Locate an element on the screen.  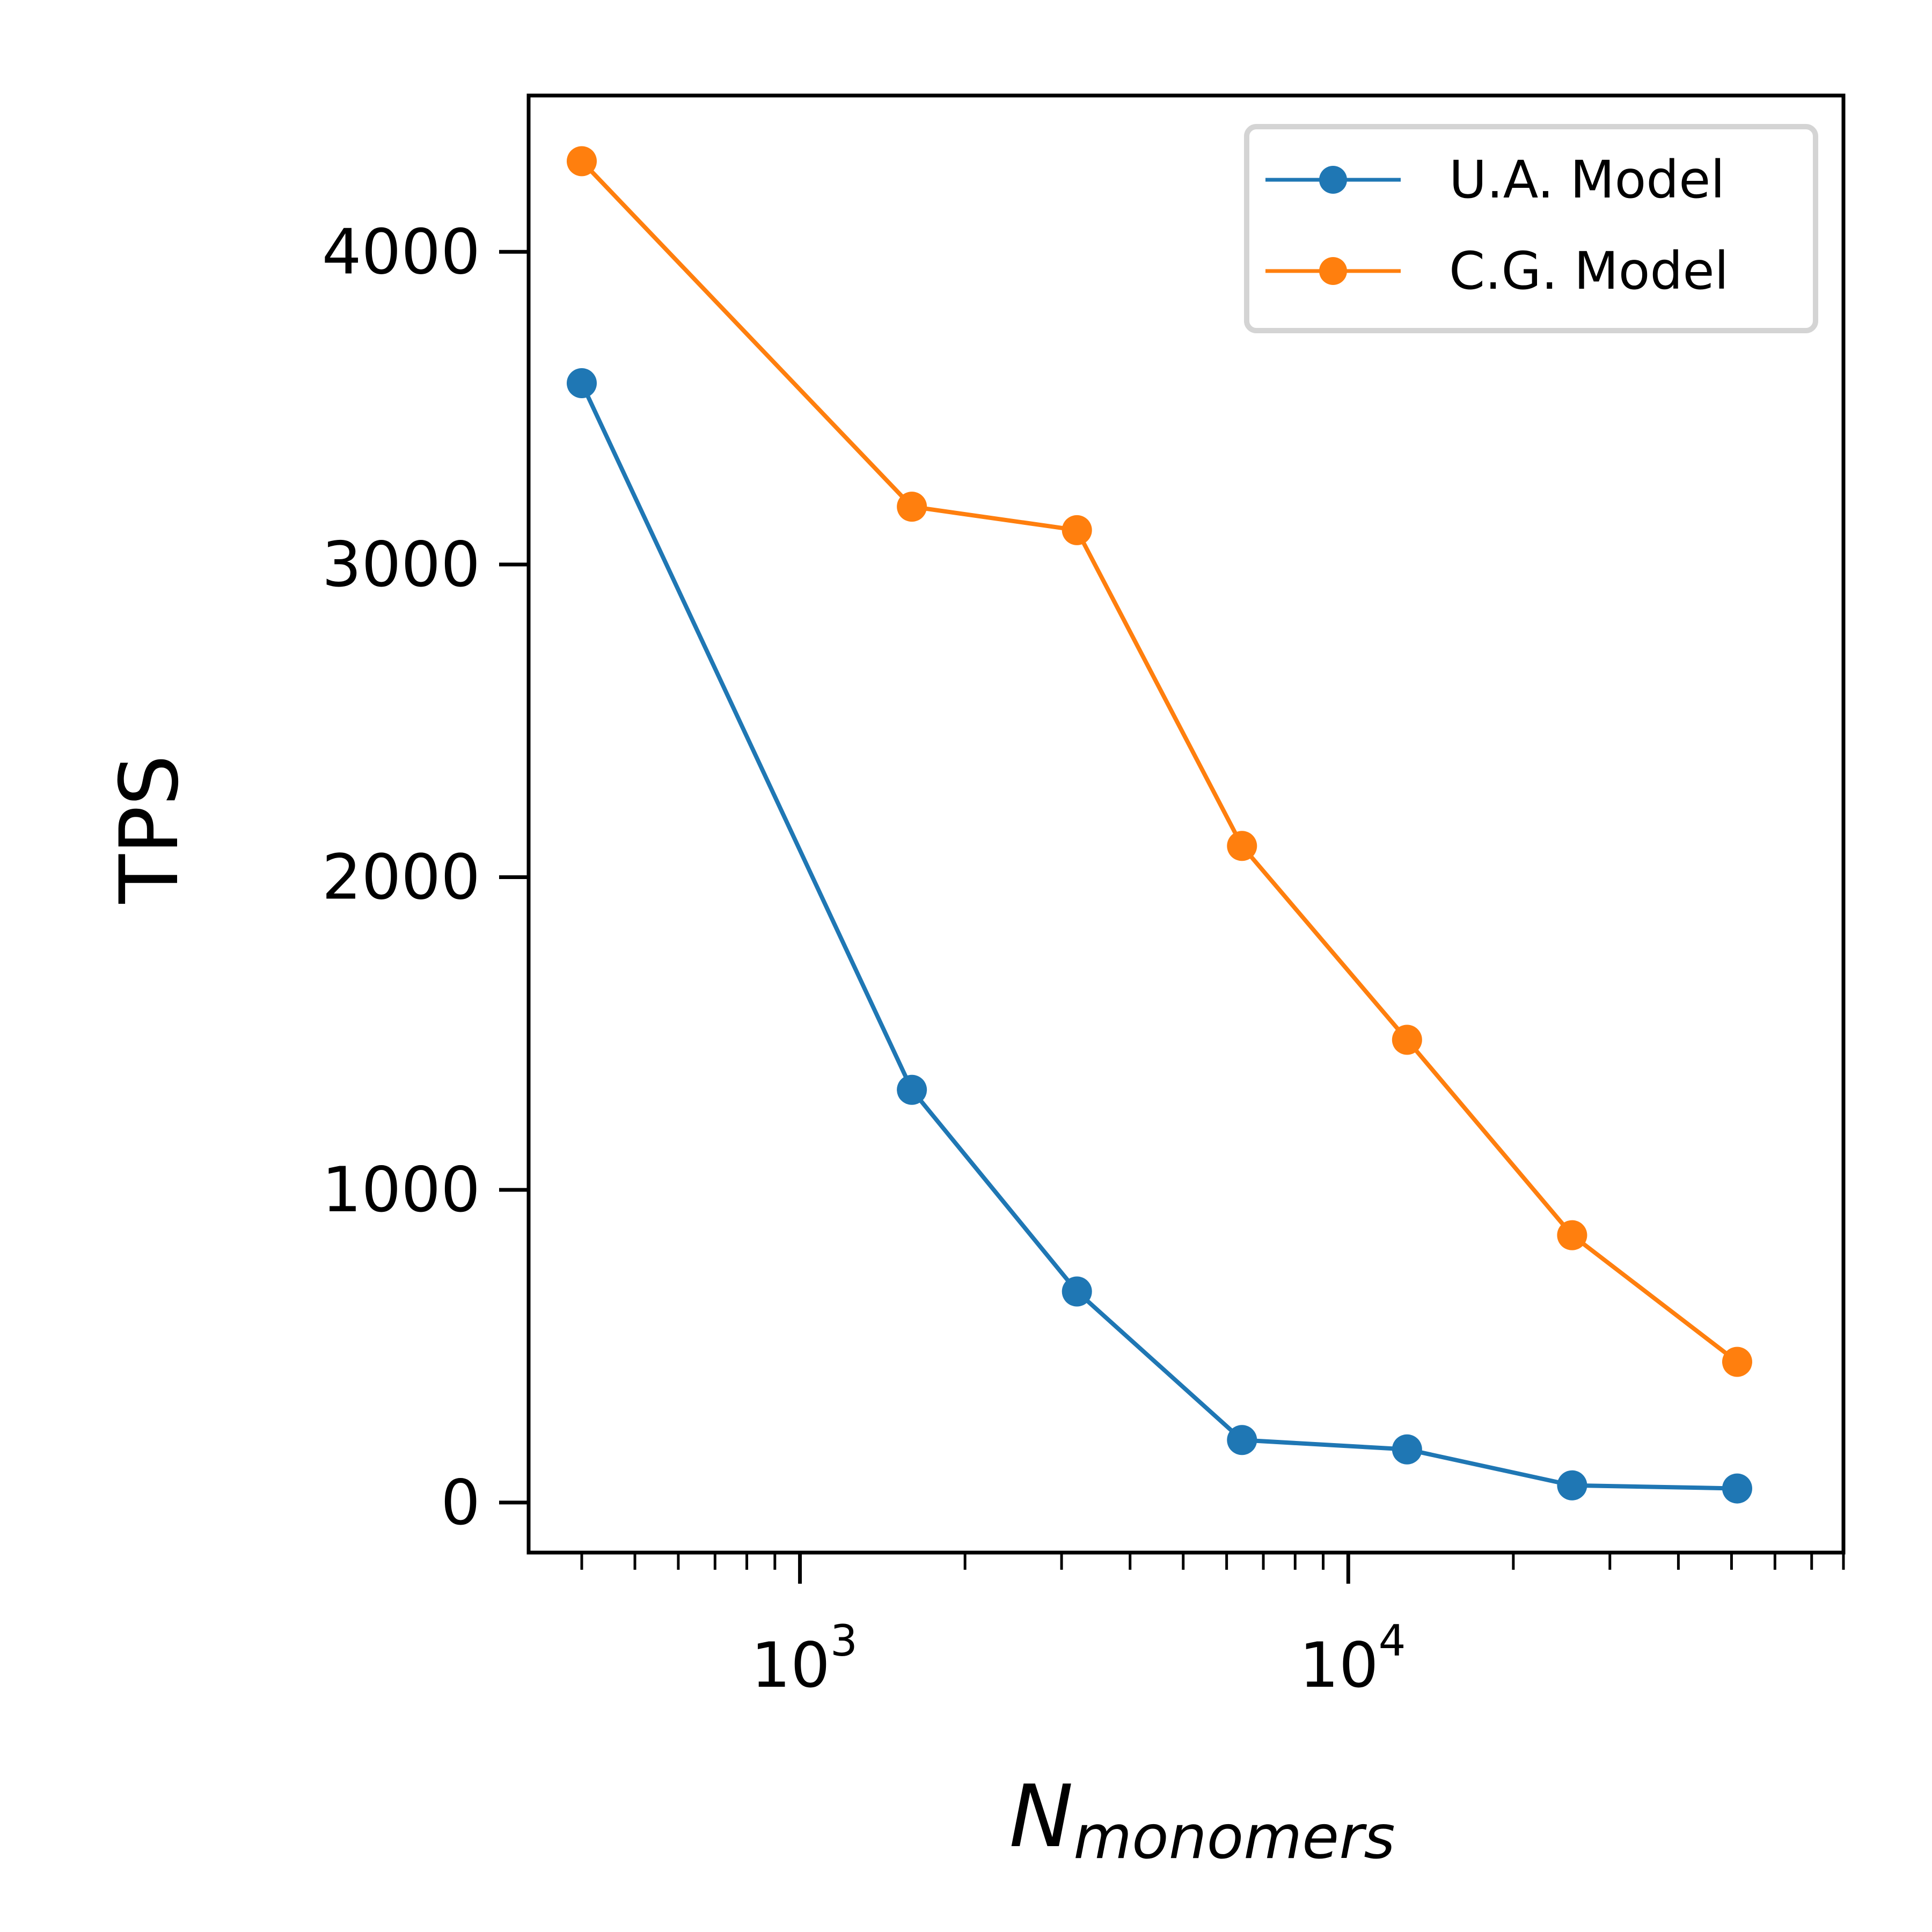
y-axis-ticks: 0 1000 2000 3000 4000 is located at coordinates (425, 877).